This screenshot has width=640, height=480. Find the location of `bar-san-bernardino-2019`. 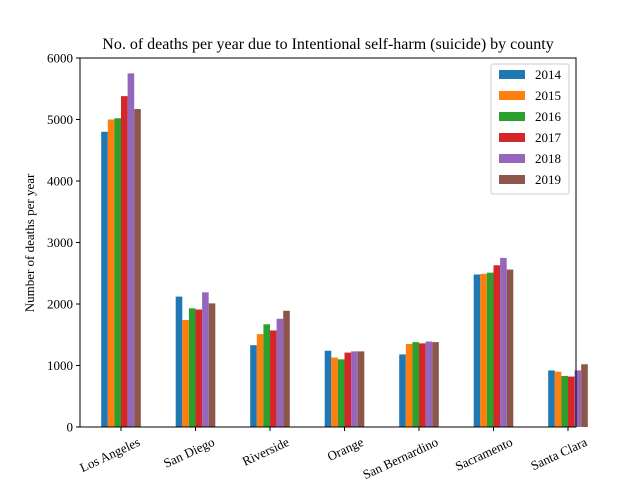

bar-san-bernardino-2019 is located at coordinates (435, 384).